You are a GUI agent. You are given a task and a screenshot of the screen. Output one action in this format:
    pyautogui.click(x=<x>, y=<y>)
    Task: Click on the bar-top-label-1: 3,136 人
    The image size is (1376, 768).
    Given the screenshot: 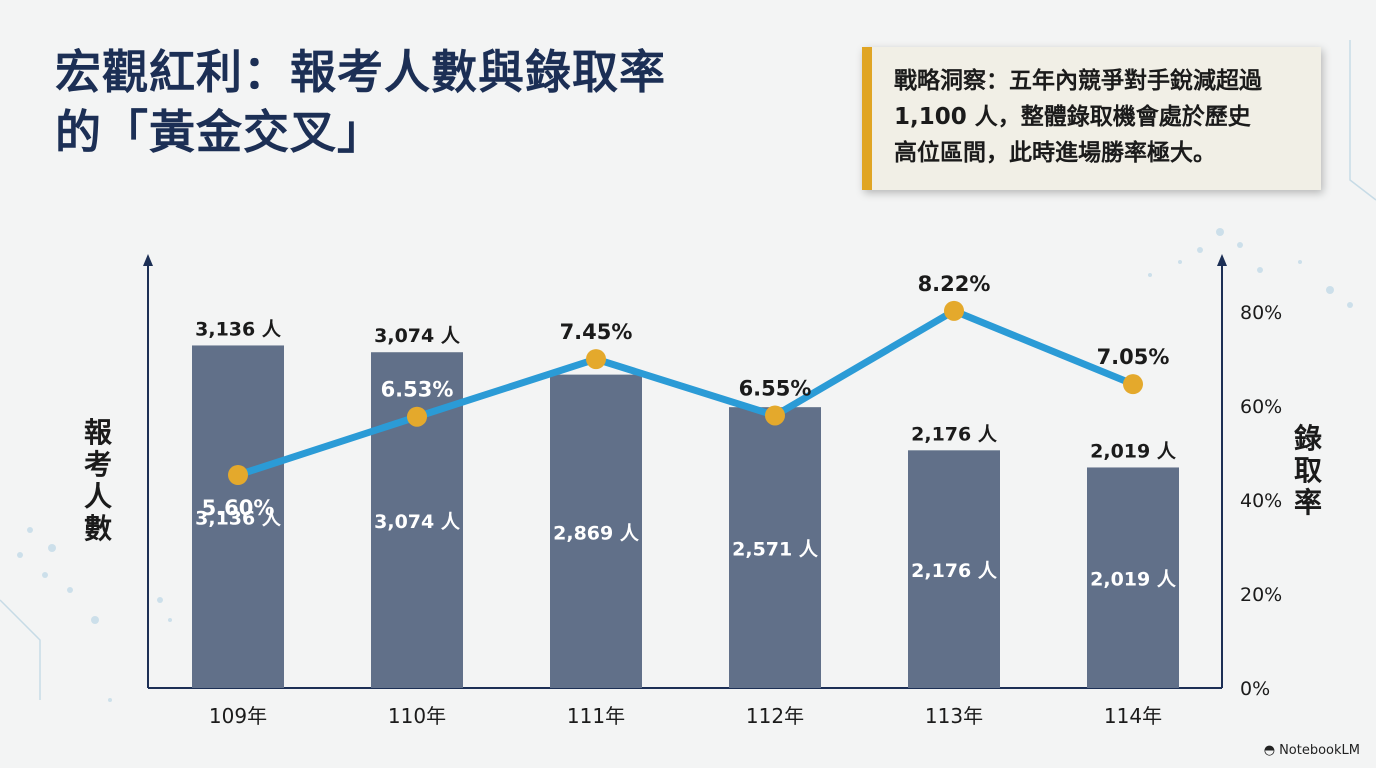 What is the action you would take?
    pyautogui.click(x=238, y=329)
    